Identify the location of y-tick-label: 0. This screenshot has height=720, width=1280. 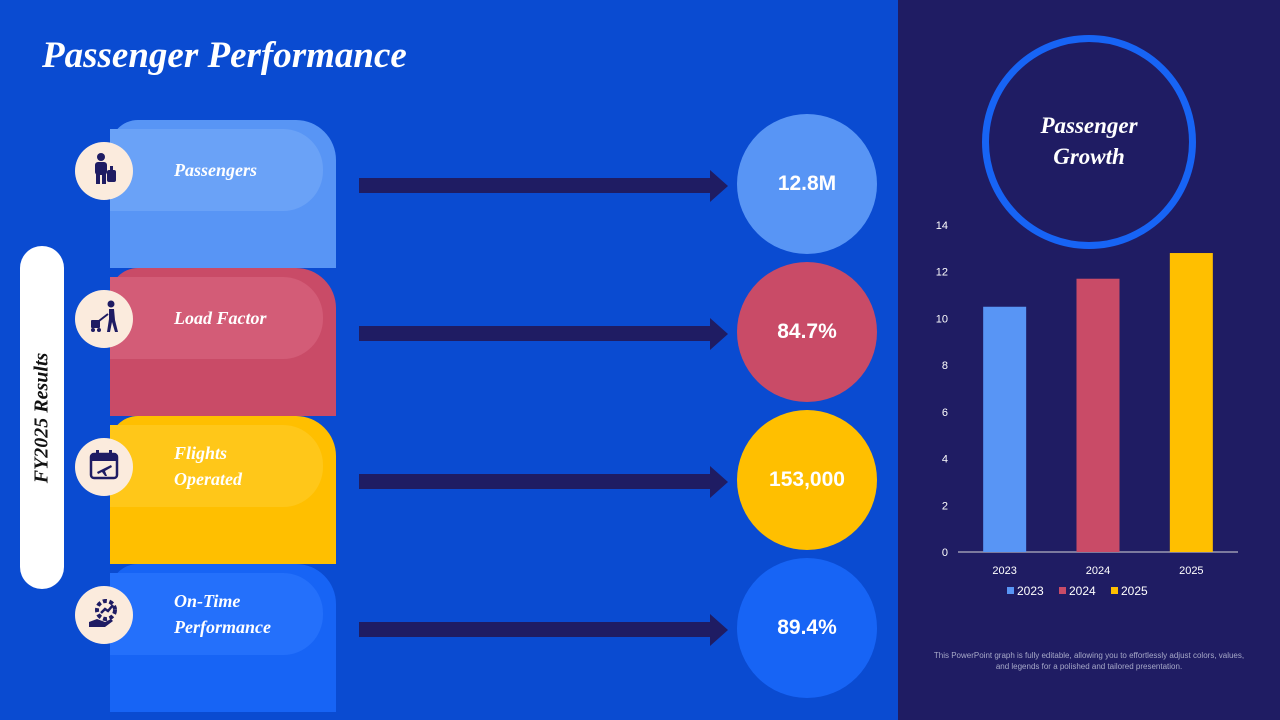
(945, 553).